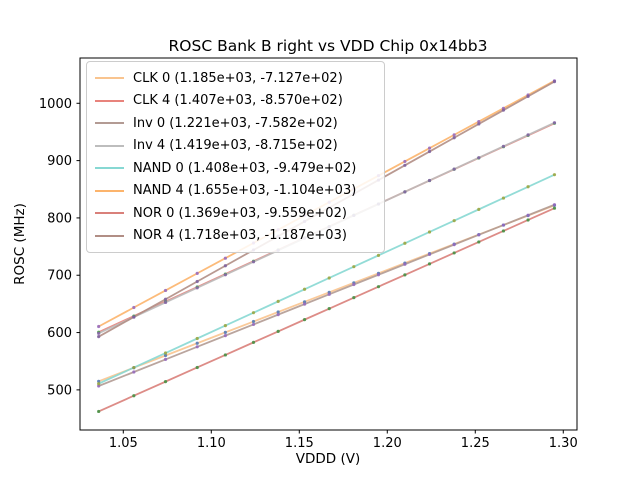 The height and width of the screenshot is (480, 640). I want to click on legend-item-label: Inv 0 (1.221e+03, -7.582e+02), so click(235, 123).